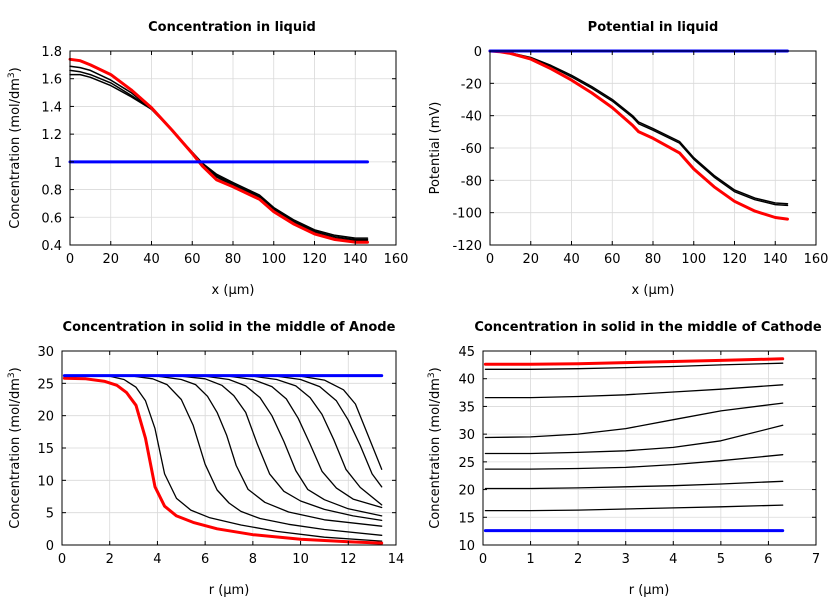  Describe the element at coordinates (626, 559) in the screenshot. I see `x-tick-label: 3` at that location.